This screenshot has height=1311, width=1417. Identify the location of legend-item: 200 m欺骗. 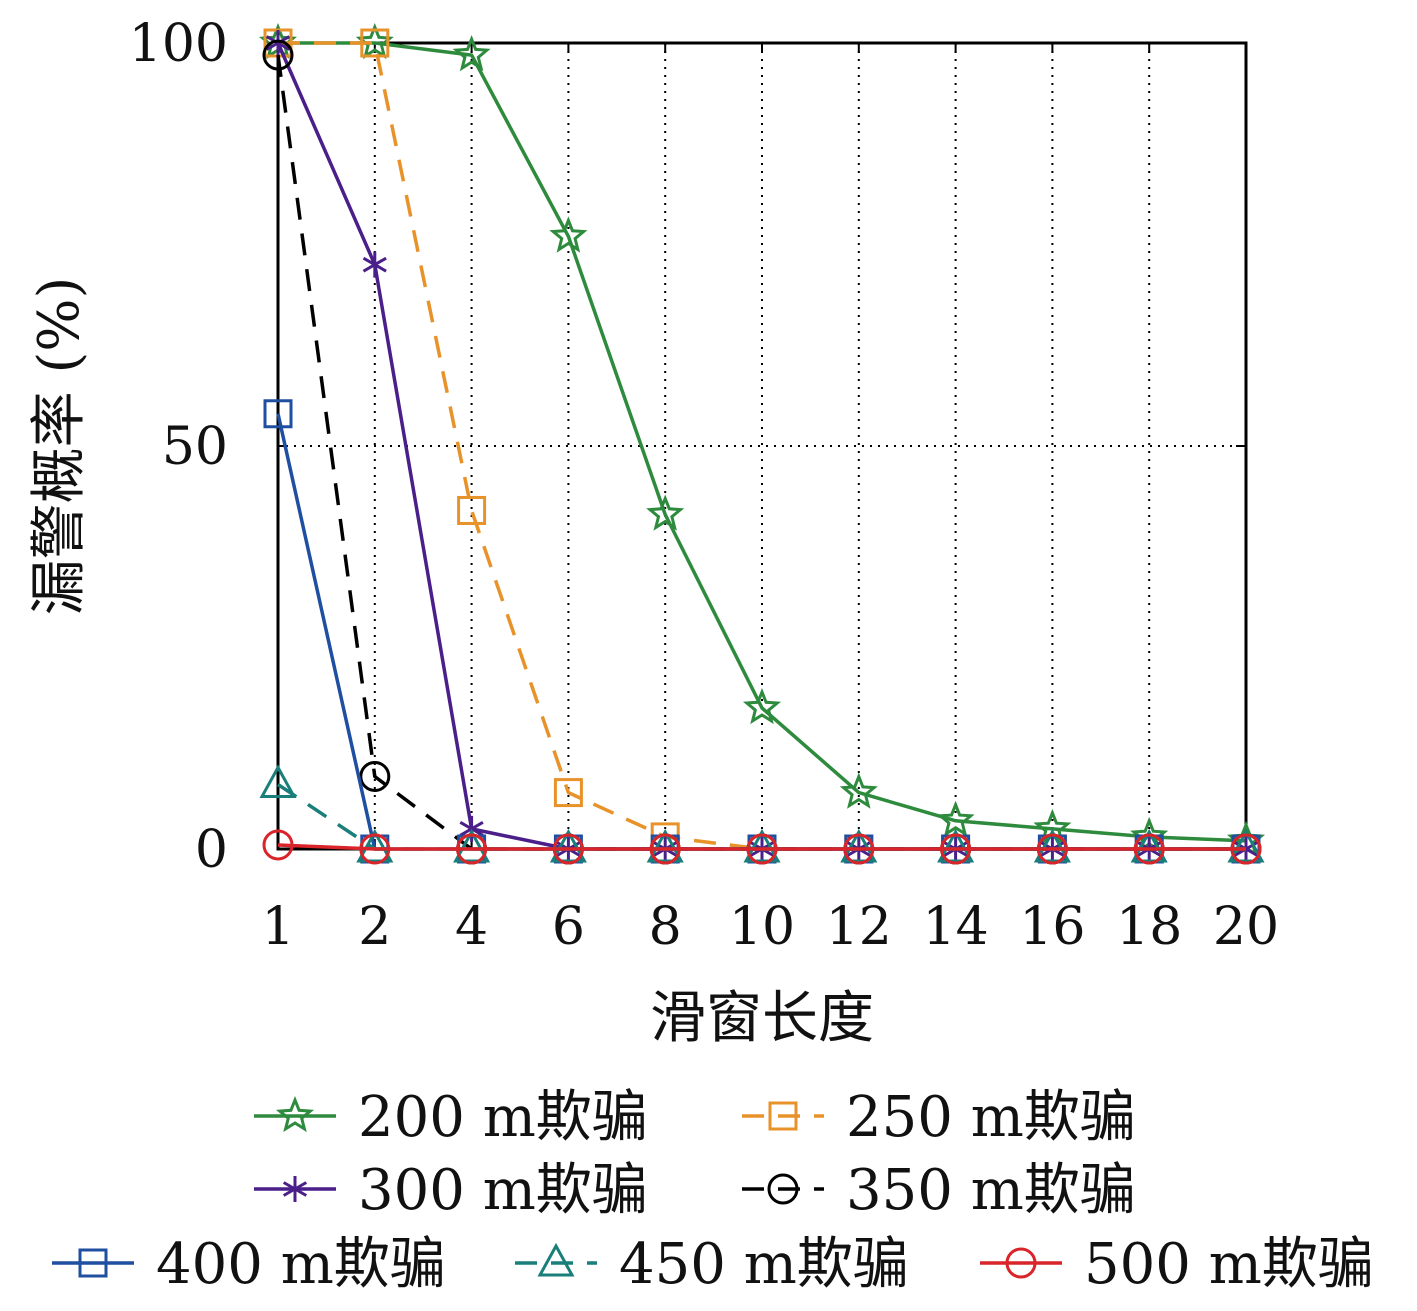
(451, 1117).